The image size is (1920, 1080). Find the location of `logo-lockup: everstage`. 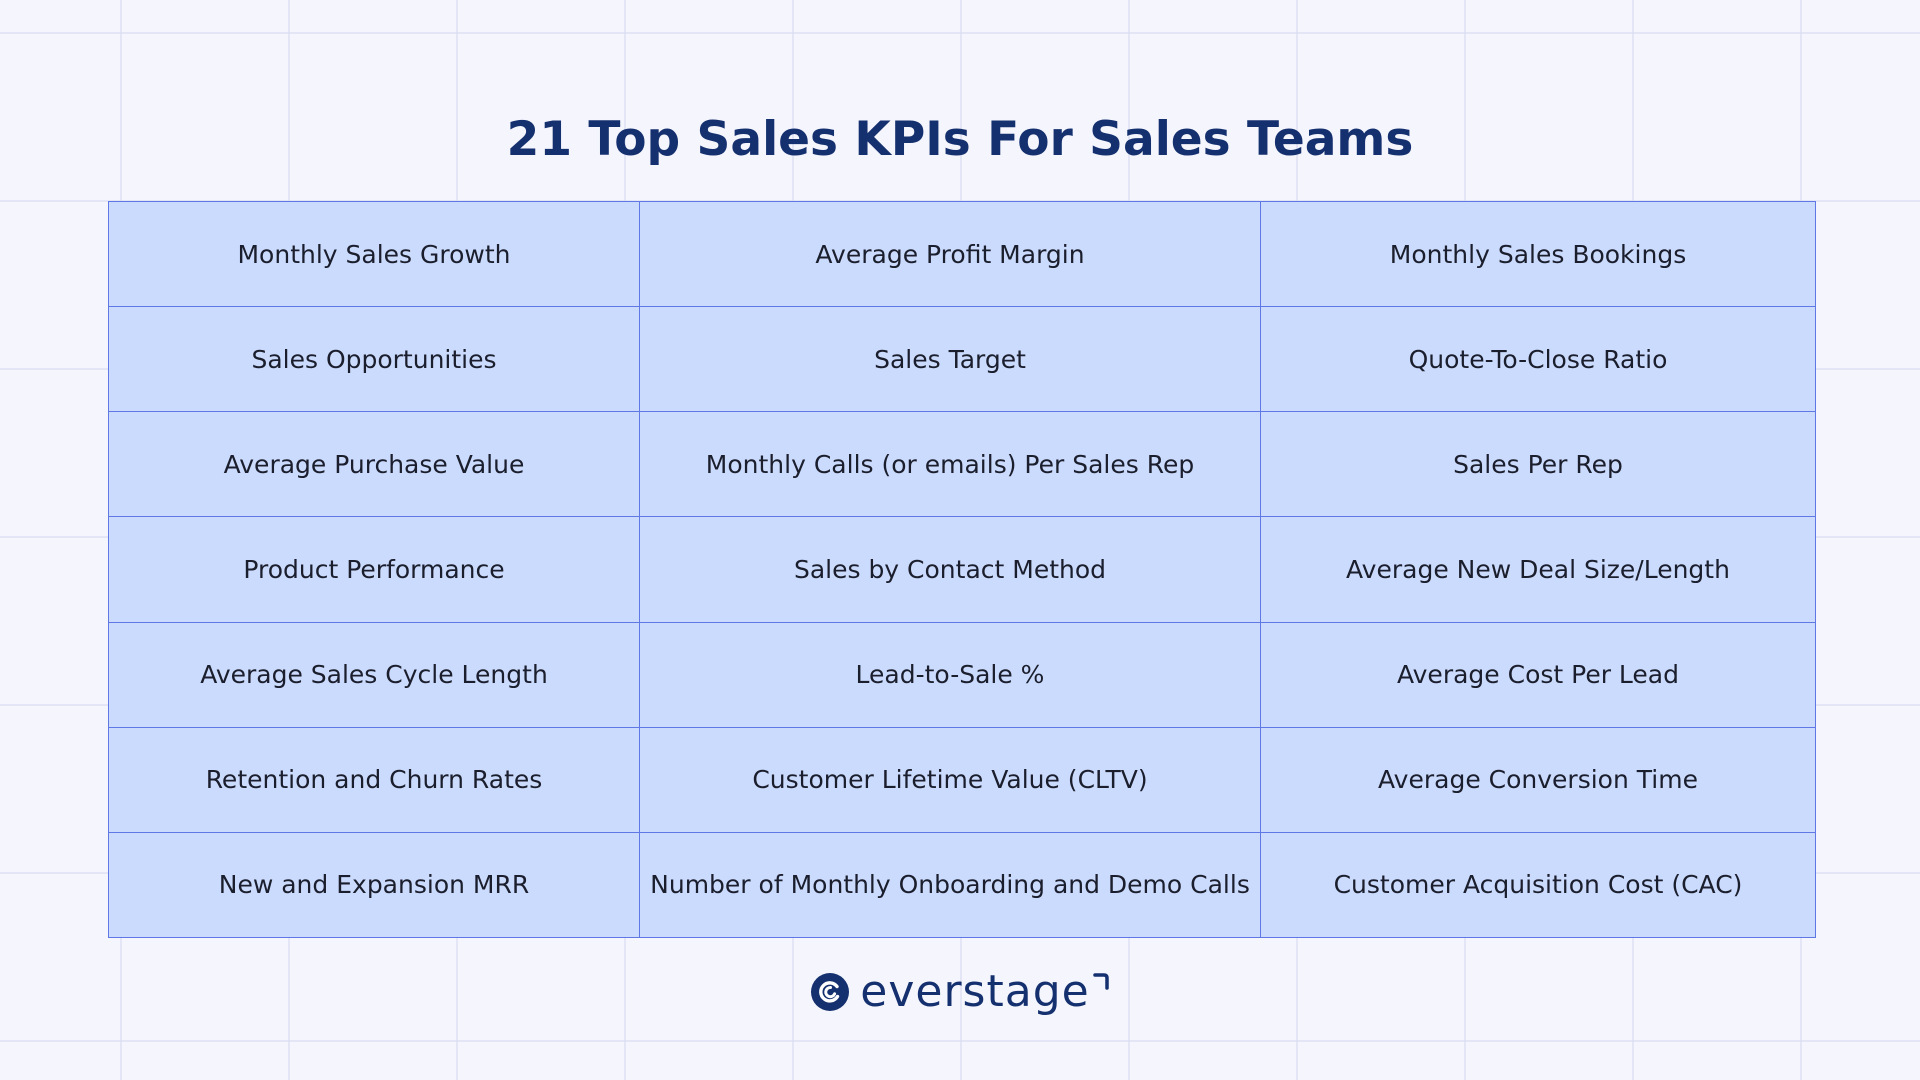

logo-lockup: everstage is located at coordinates (959, 992).